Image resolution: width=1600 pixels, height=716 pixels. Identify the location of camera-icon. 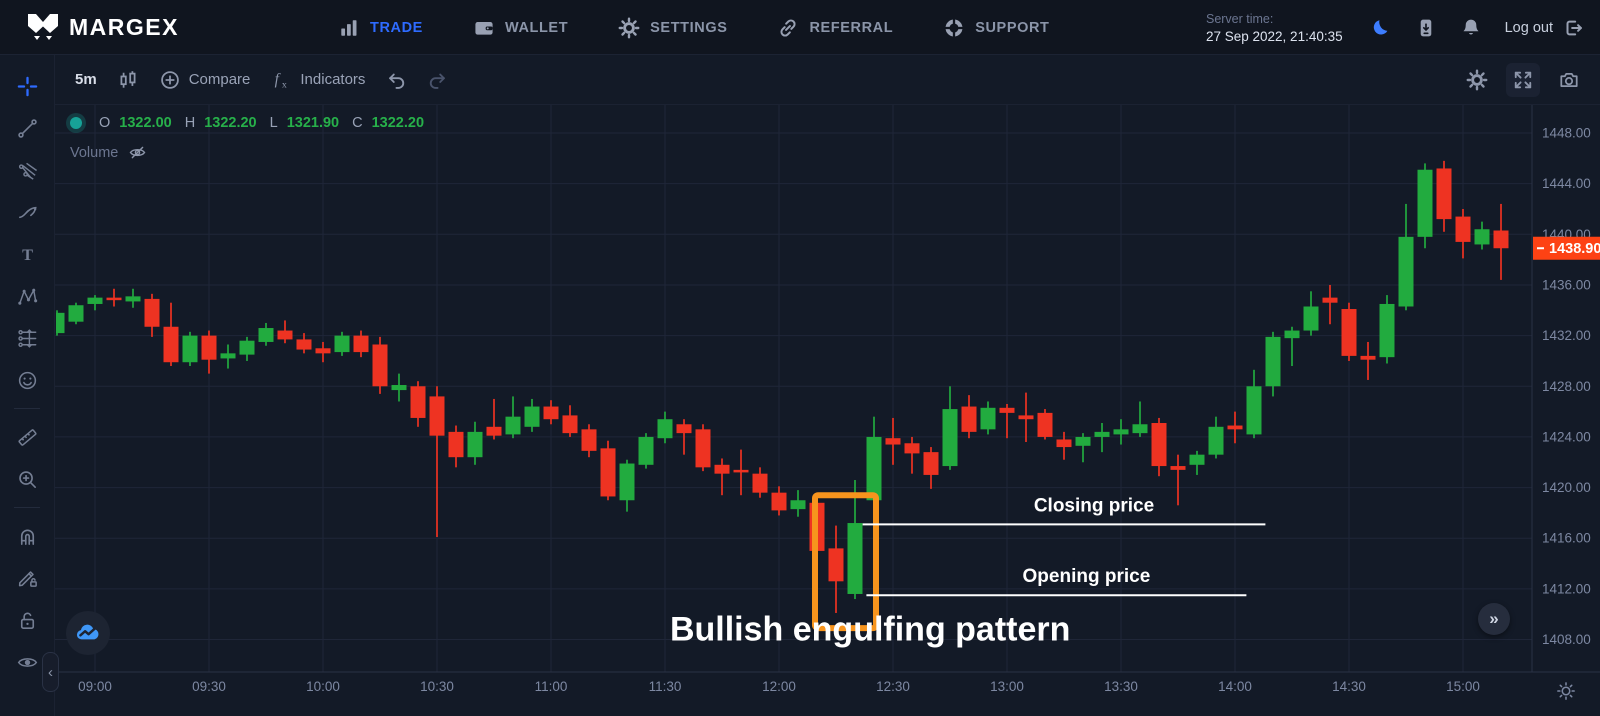
(1569, 80).